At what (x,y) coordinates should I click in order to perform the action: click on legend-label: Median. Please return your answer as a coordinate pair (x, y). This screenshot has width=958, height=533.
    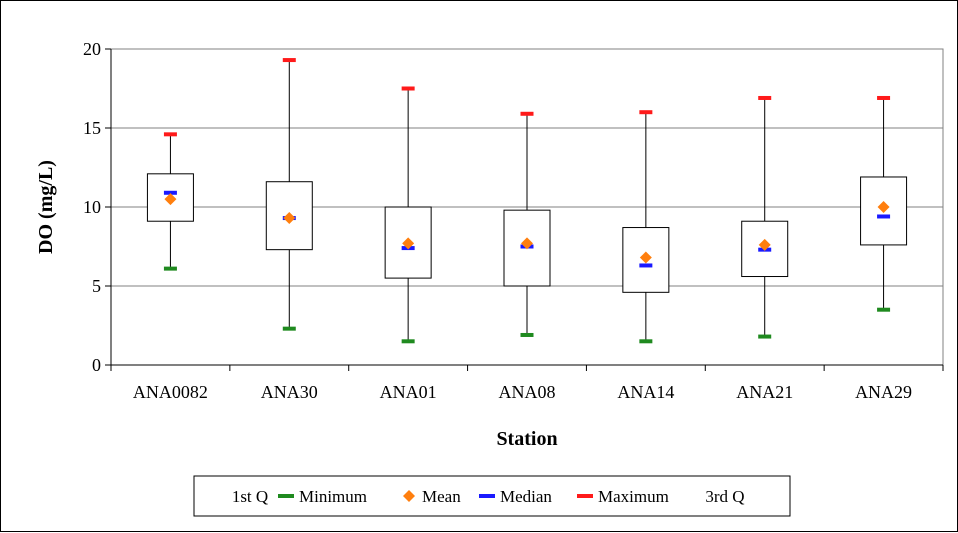
    Looking at the image, I should click on (526, 496).